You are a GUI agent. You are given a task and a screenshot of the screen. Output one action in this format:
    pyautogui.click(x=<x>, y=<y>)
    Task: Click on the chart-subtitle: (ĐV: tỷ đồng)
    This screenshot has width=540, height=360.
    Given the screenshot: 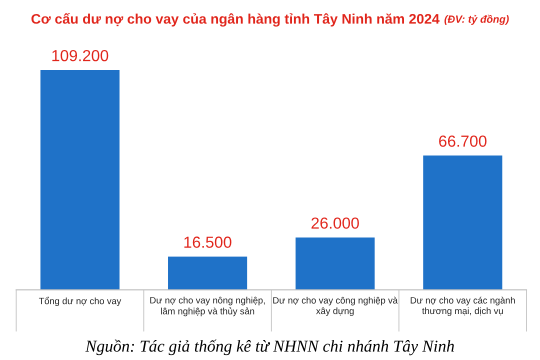 What is the action you would take?
    pyautogui.click(x=476, y=19)
    